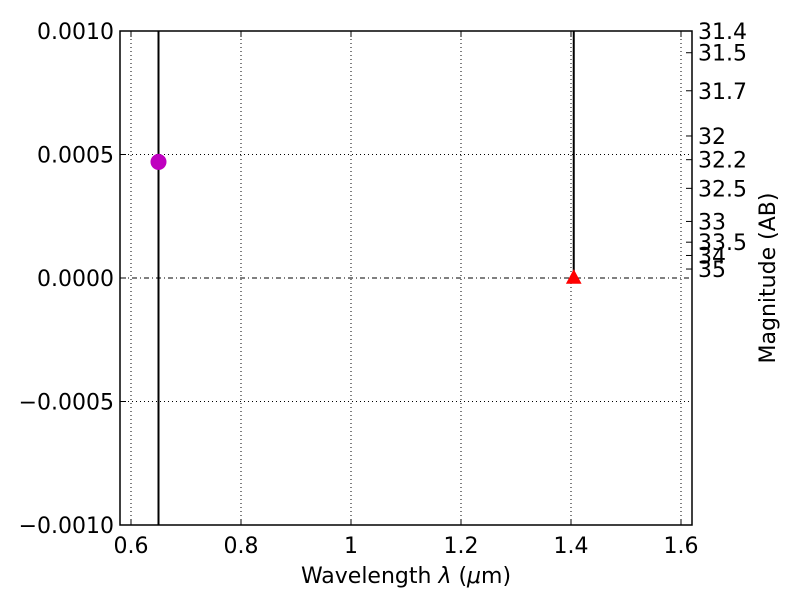  What do you see at coordinates (75, 279) in the screenshot?
I see `y-tick-label: 0.0000` at bounding box center [75, 279].